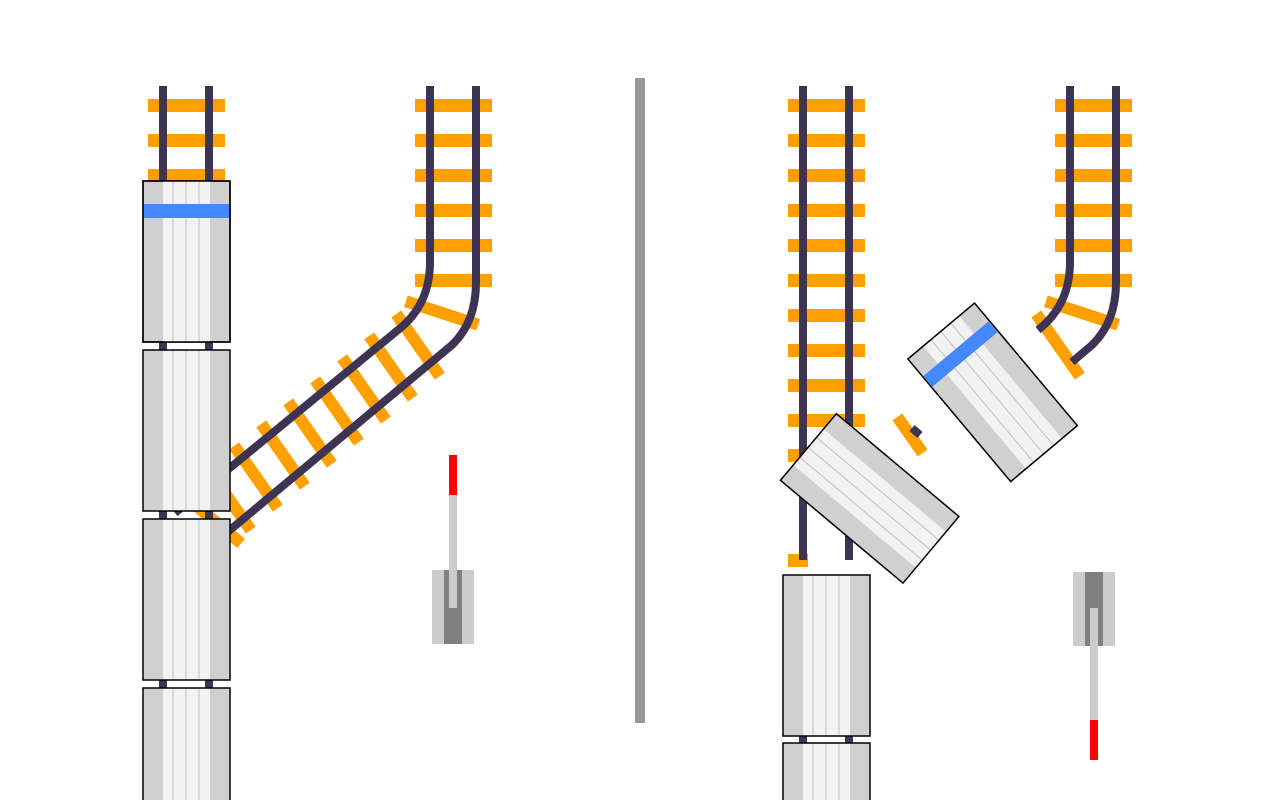  I want to click on right-train, so click(929, 551).